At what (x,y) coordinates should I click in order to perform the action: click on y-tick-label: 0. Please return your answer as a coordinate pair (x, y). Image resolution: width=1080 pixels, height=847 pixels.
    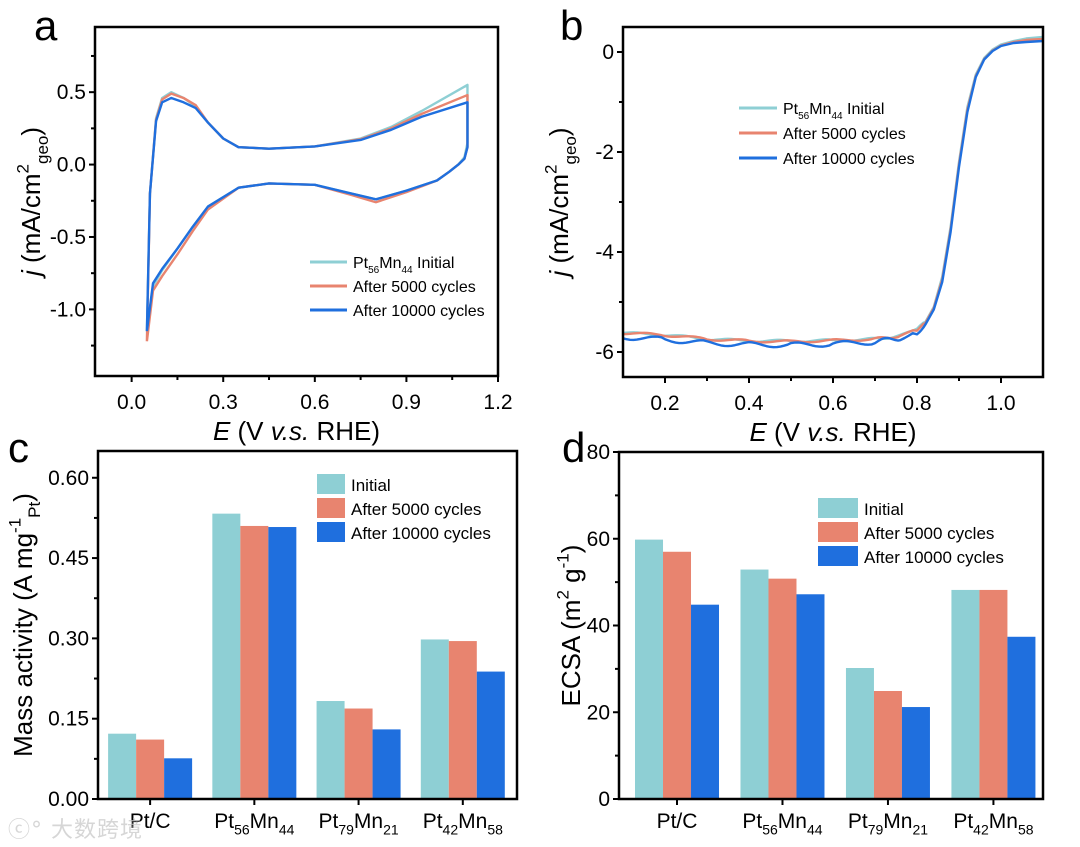
    Looking at the image, I should click on (604, 799).